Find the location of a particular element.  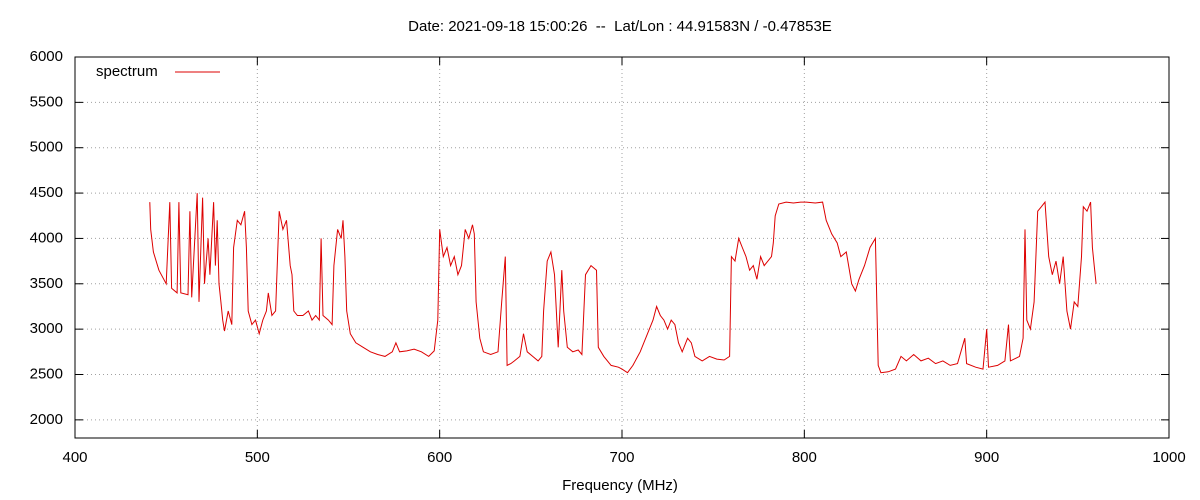

x-axis-label: Frequency (MHz) is located at coordinates (620, 485).